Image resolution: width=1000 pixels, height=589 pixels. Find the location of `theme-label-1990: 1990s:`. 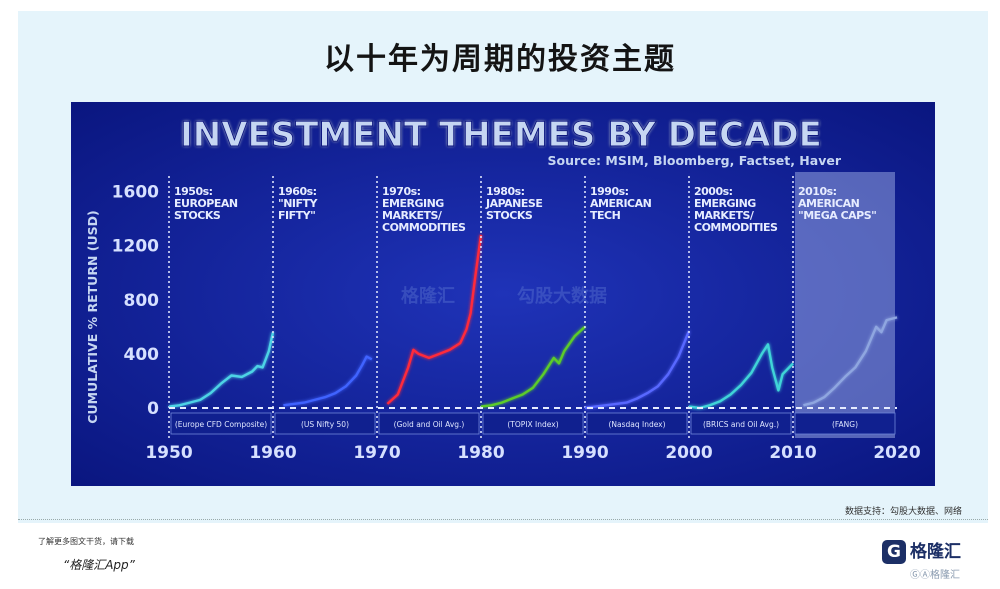

theme-label-1990: 1990s: is located at coordinates (609, 191).